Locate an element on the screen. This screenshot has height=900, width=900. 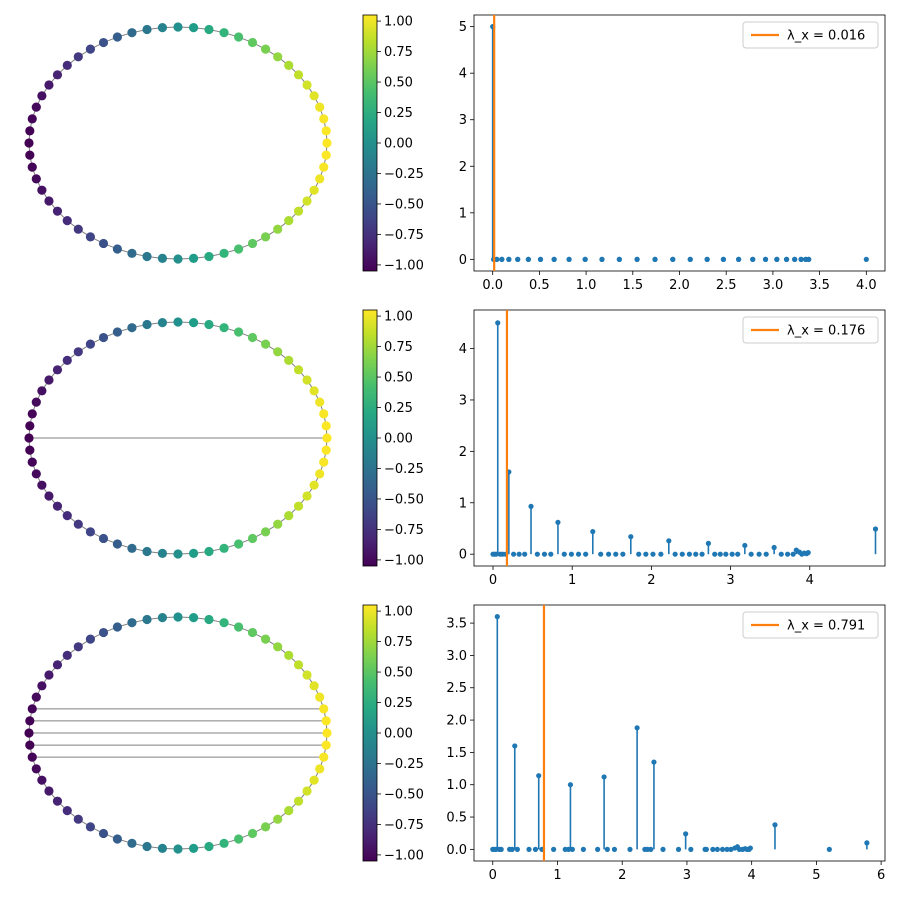
colorbar-tick-label: 0.00 is located at coordinates (398, 439).